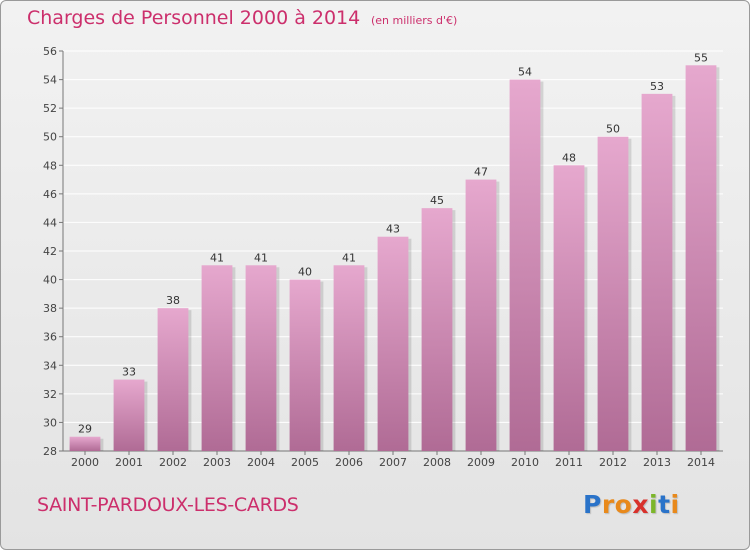 This screenshot has height=550, width=750. What do you see at coordinates (657, 462) in the screenshot?
I see `x-tick-label: 2013` at bounding box center [657, 462].